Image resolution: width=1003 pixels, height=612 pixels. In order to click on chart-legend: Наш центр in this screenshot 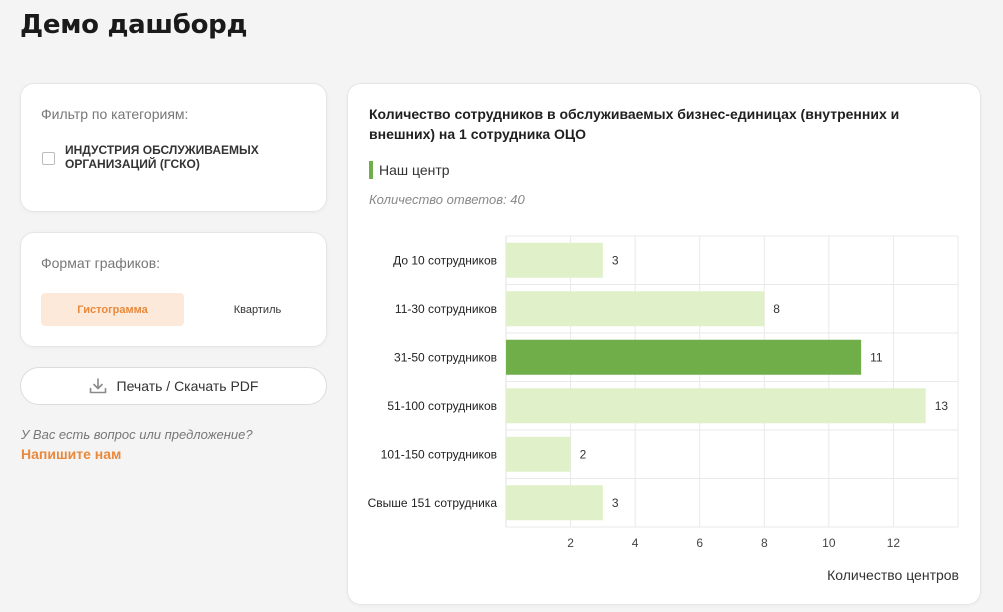, I will do `click(409, 170)`.